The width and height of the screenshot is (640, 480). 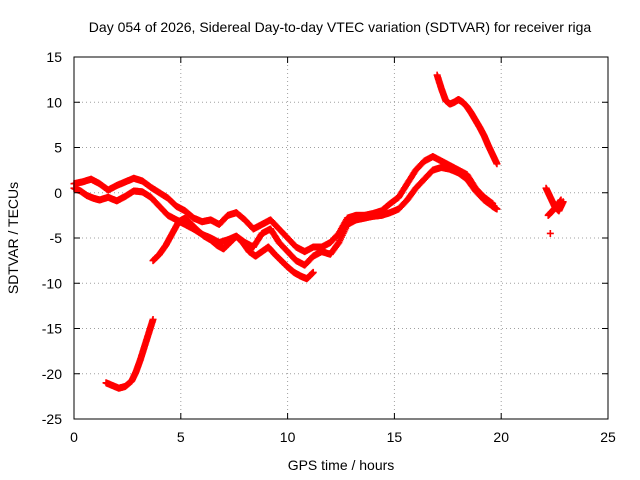 What do you see at coordinates (54, 57) in the screenshot?
I see `y-tick-label: 15` at bounding box center [54, 57].